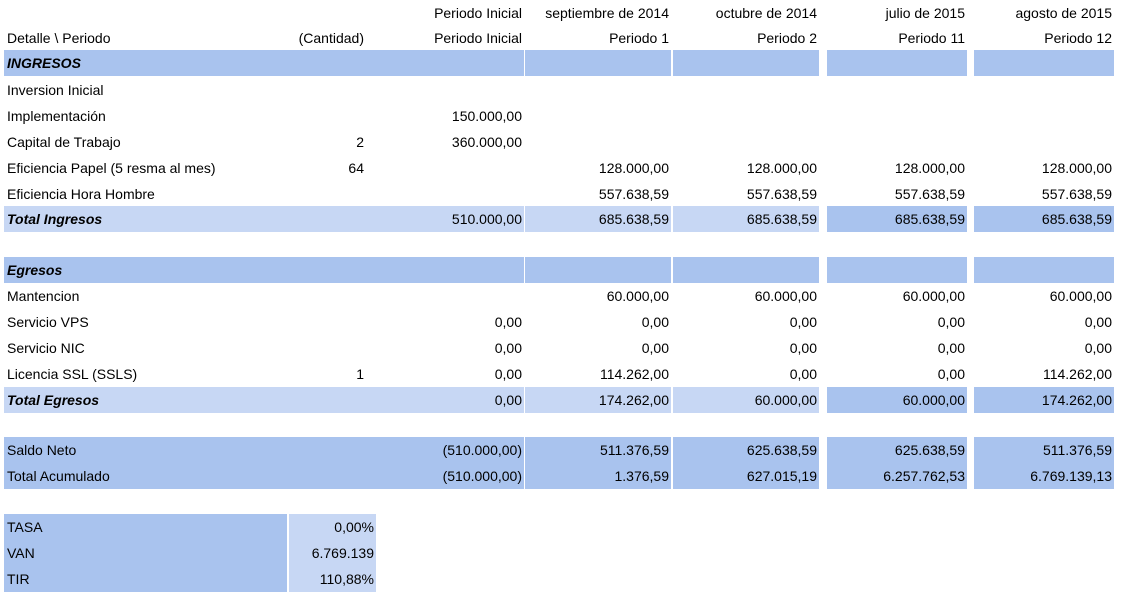  Describe the element at coordinates (925, 13) in the screenshot. I see `period-date-3: julio de 2015` at that location.